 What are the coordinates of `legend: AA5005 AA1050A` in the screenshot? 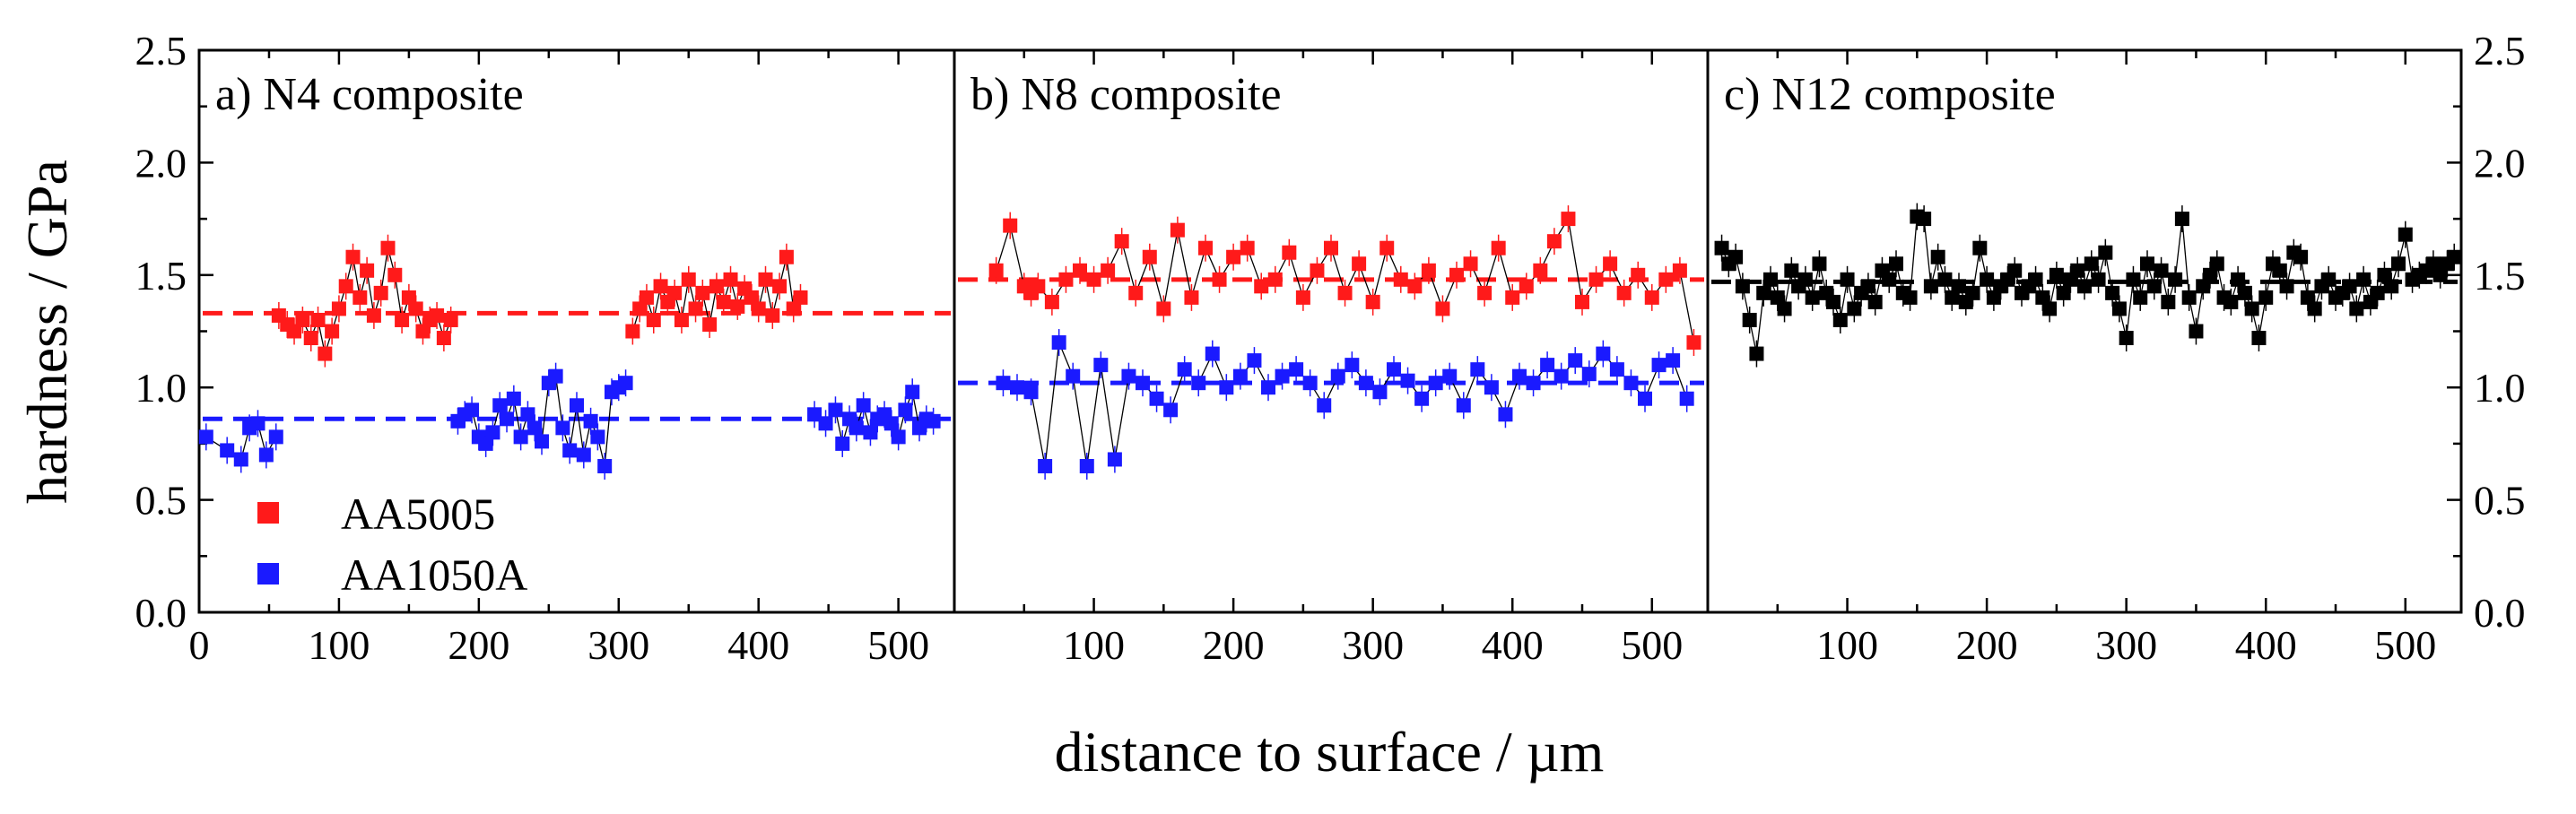 It's located at (392, 544).